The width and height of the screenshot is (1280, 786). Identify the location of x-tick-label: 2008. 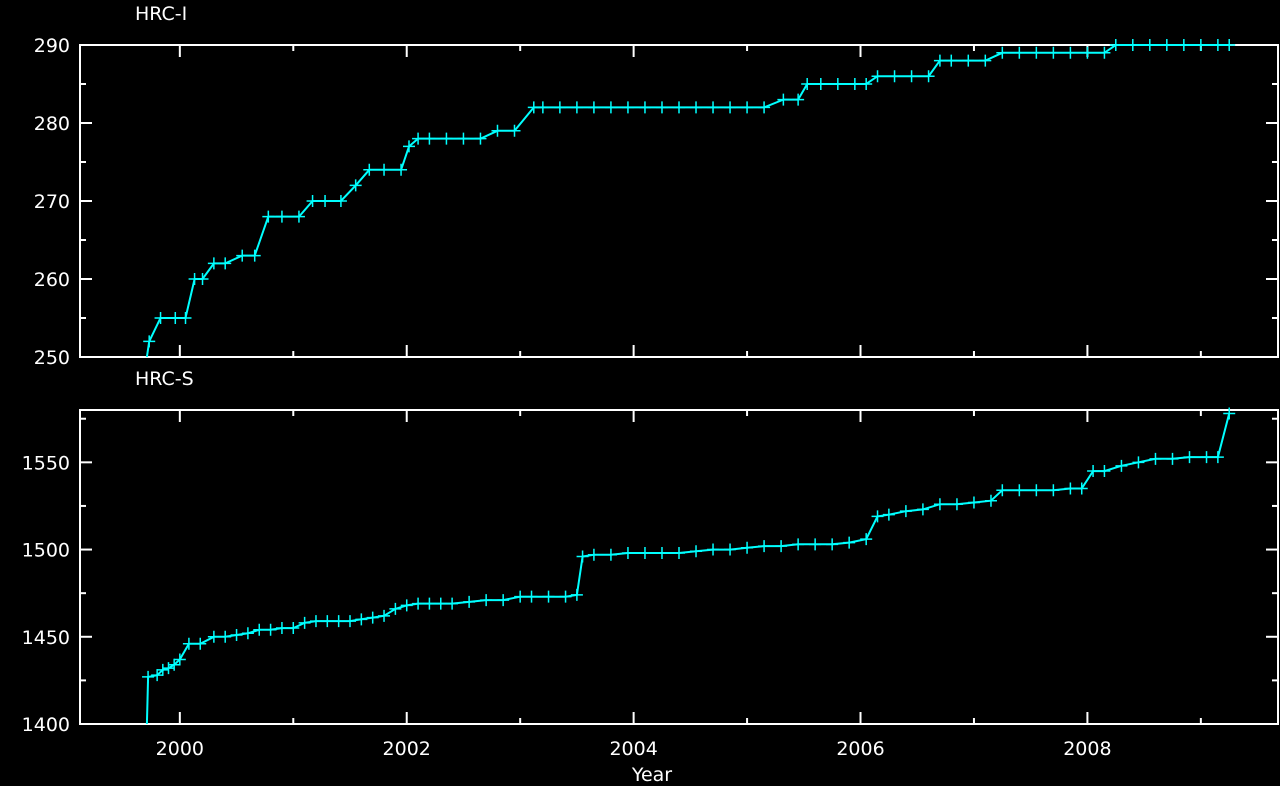
(1087, 749).